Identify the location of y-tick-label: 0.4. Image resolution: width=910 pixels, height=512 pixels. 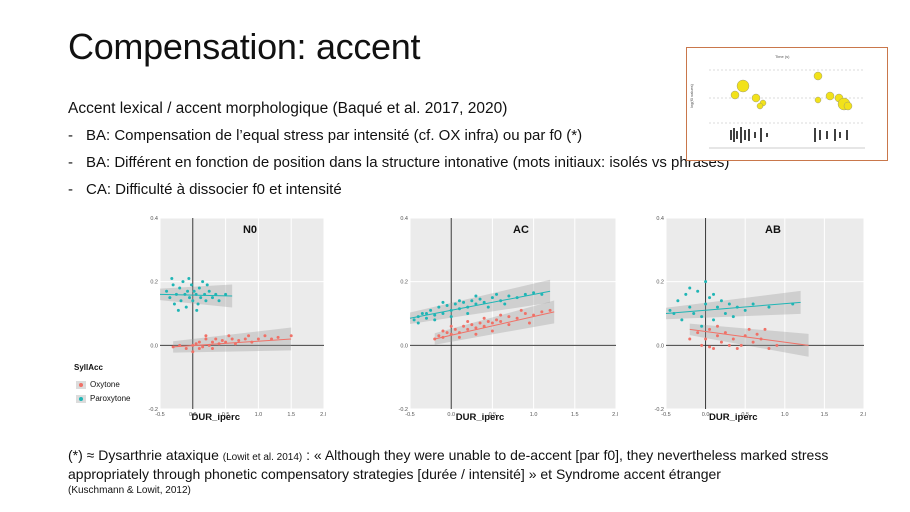
(404, 219).